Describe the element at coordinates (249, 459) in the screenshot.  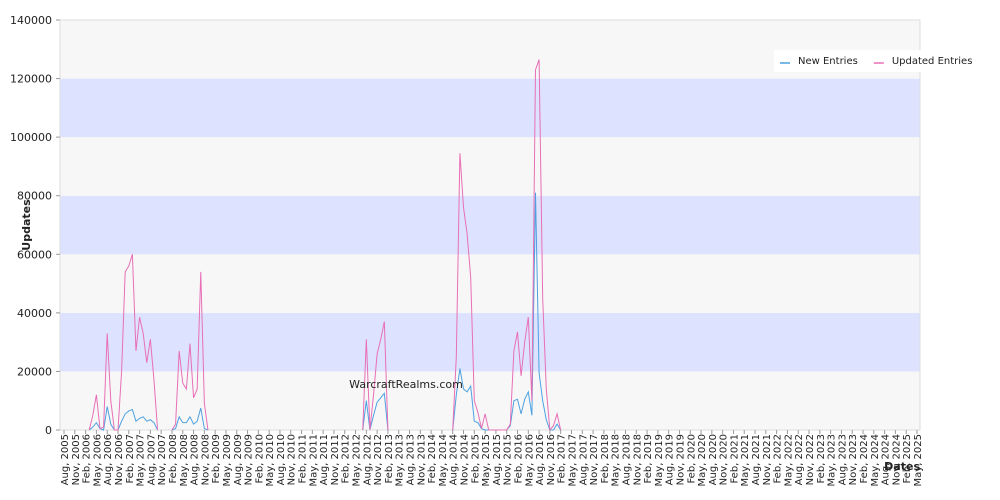
I see `x-tick-label: Nov, 2009` at that location.